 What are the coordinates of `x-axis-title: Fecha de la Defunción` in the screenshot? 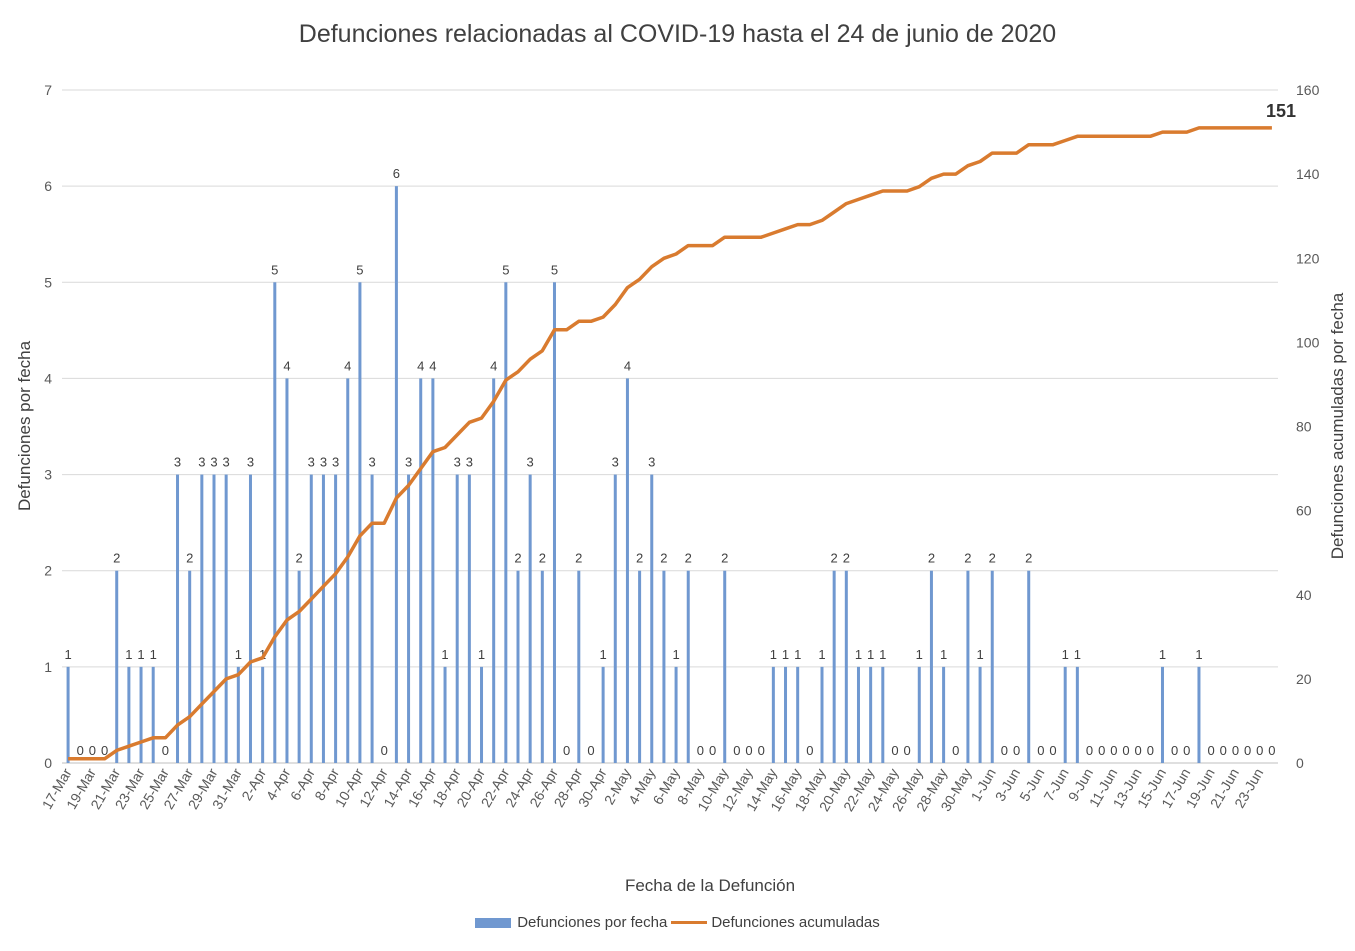 It's located at (710, 885).